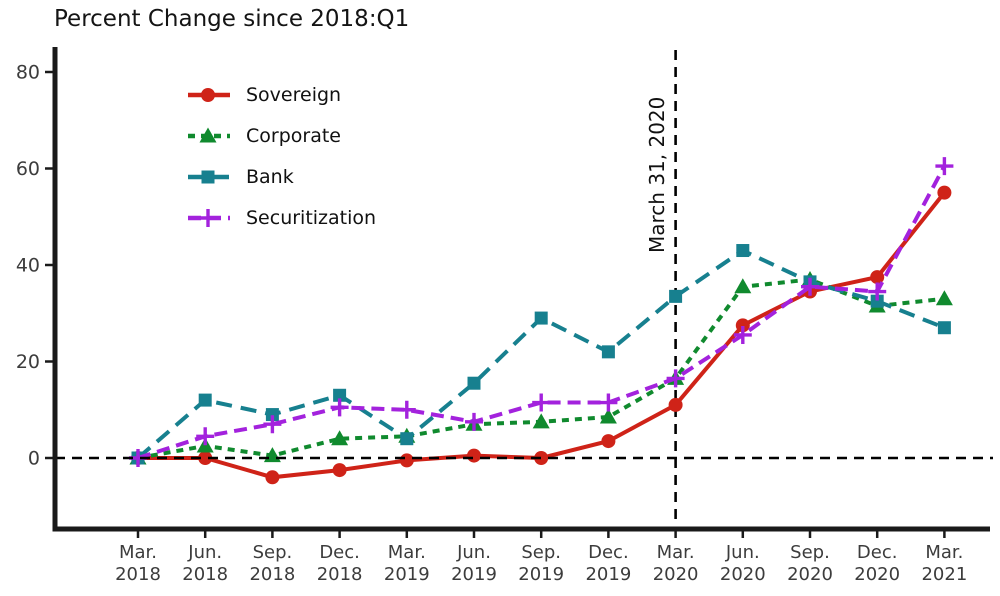 This screenshot has width=1000, height=596. I want to click on bank-line-marker-icon, so click(209, 176).